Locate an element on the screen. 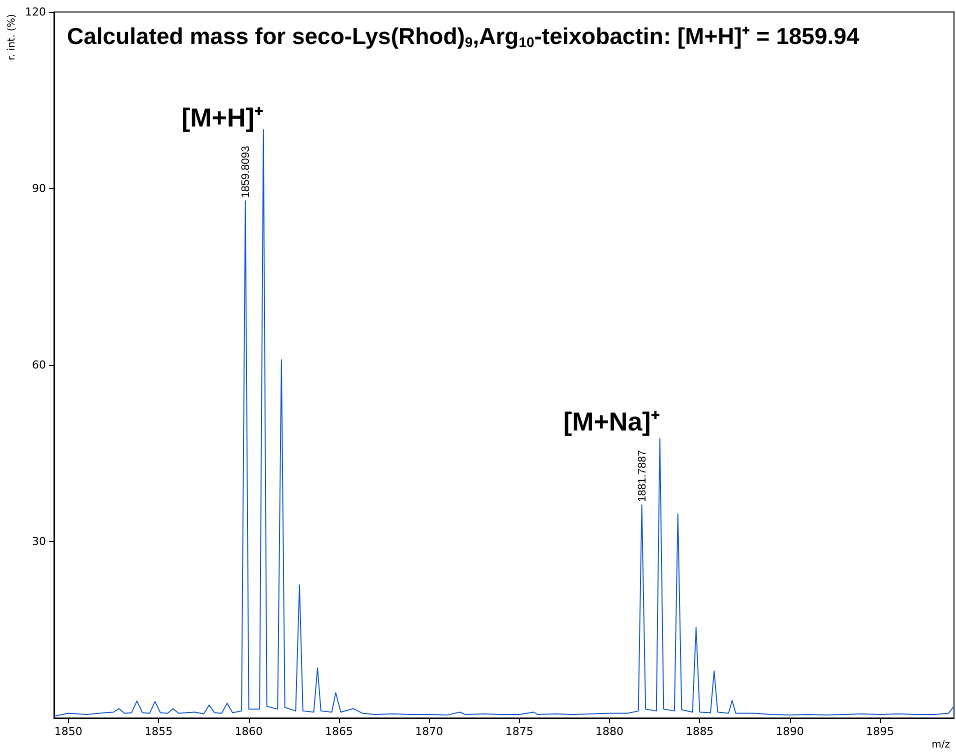 The image size is (956, 752). x-tick-label: 1880 is located at coordinates (610, 731).